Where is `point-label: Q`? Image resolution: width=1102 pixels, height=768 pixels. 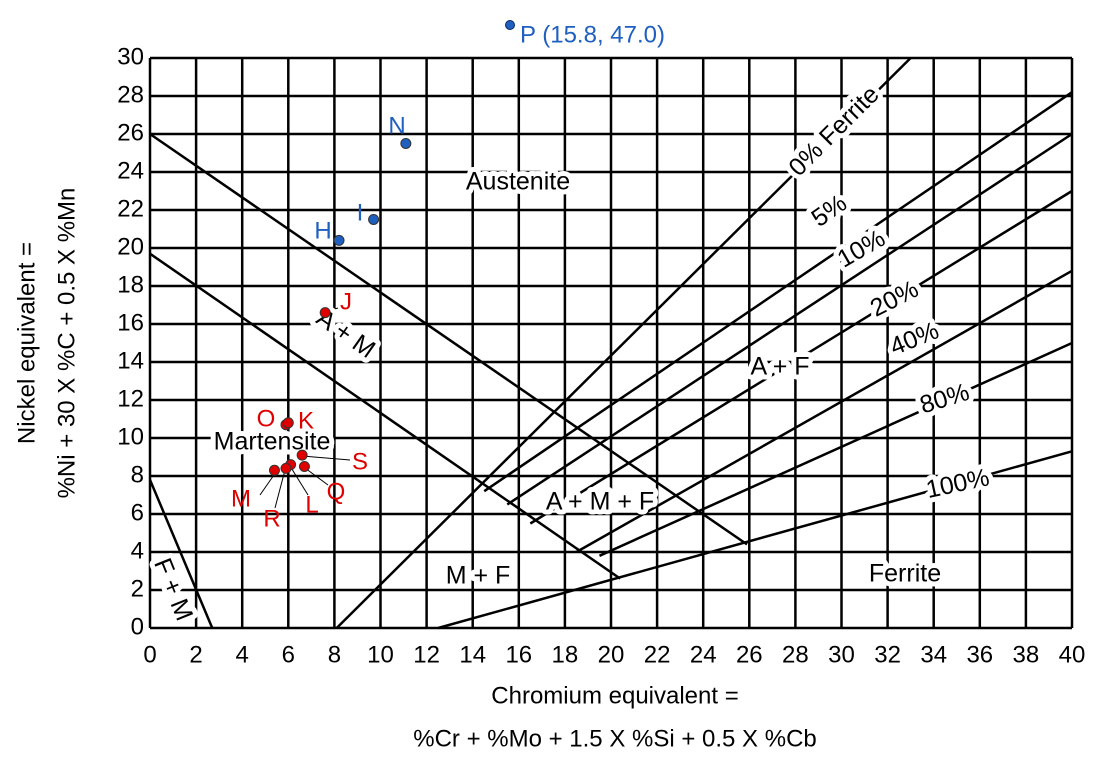
point-label: Q is located at coordinates (336, 491).